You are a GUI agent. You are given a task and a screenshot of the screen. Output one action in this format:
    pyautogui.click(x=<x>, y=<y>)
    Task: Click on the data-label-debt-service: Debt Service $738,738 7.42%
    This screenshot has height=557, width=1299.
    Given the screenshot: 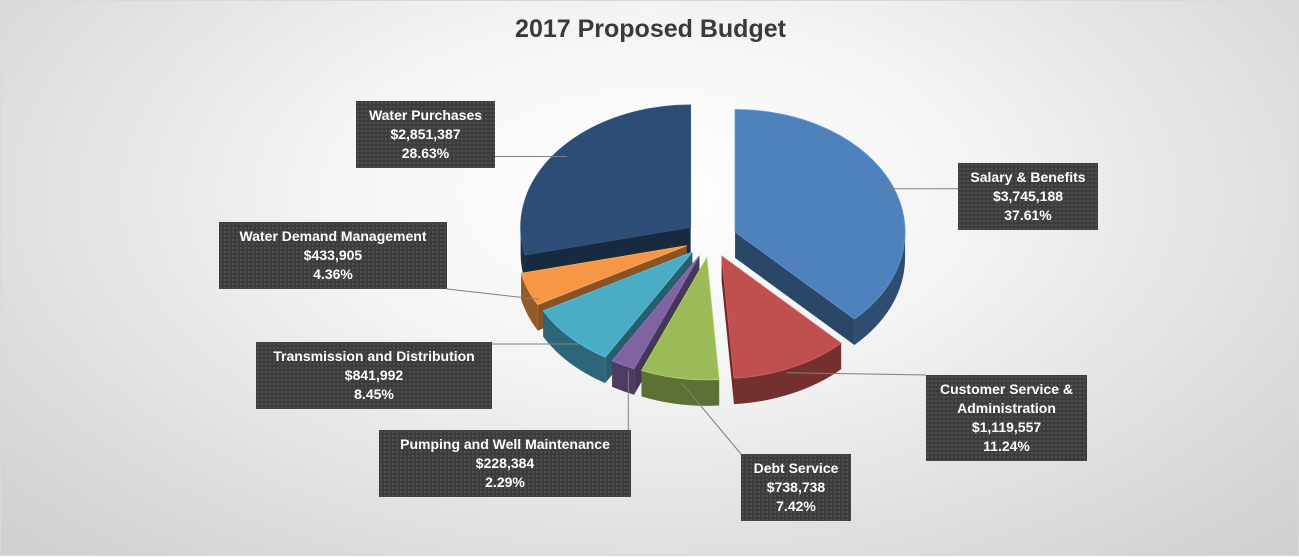 What is the action you would take?
    pyautogui.click(x=796, y=487)
    